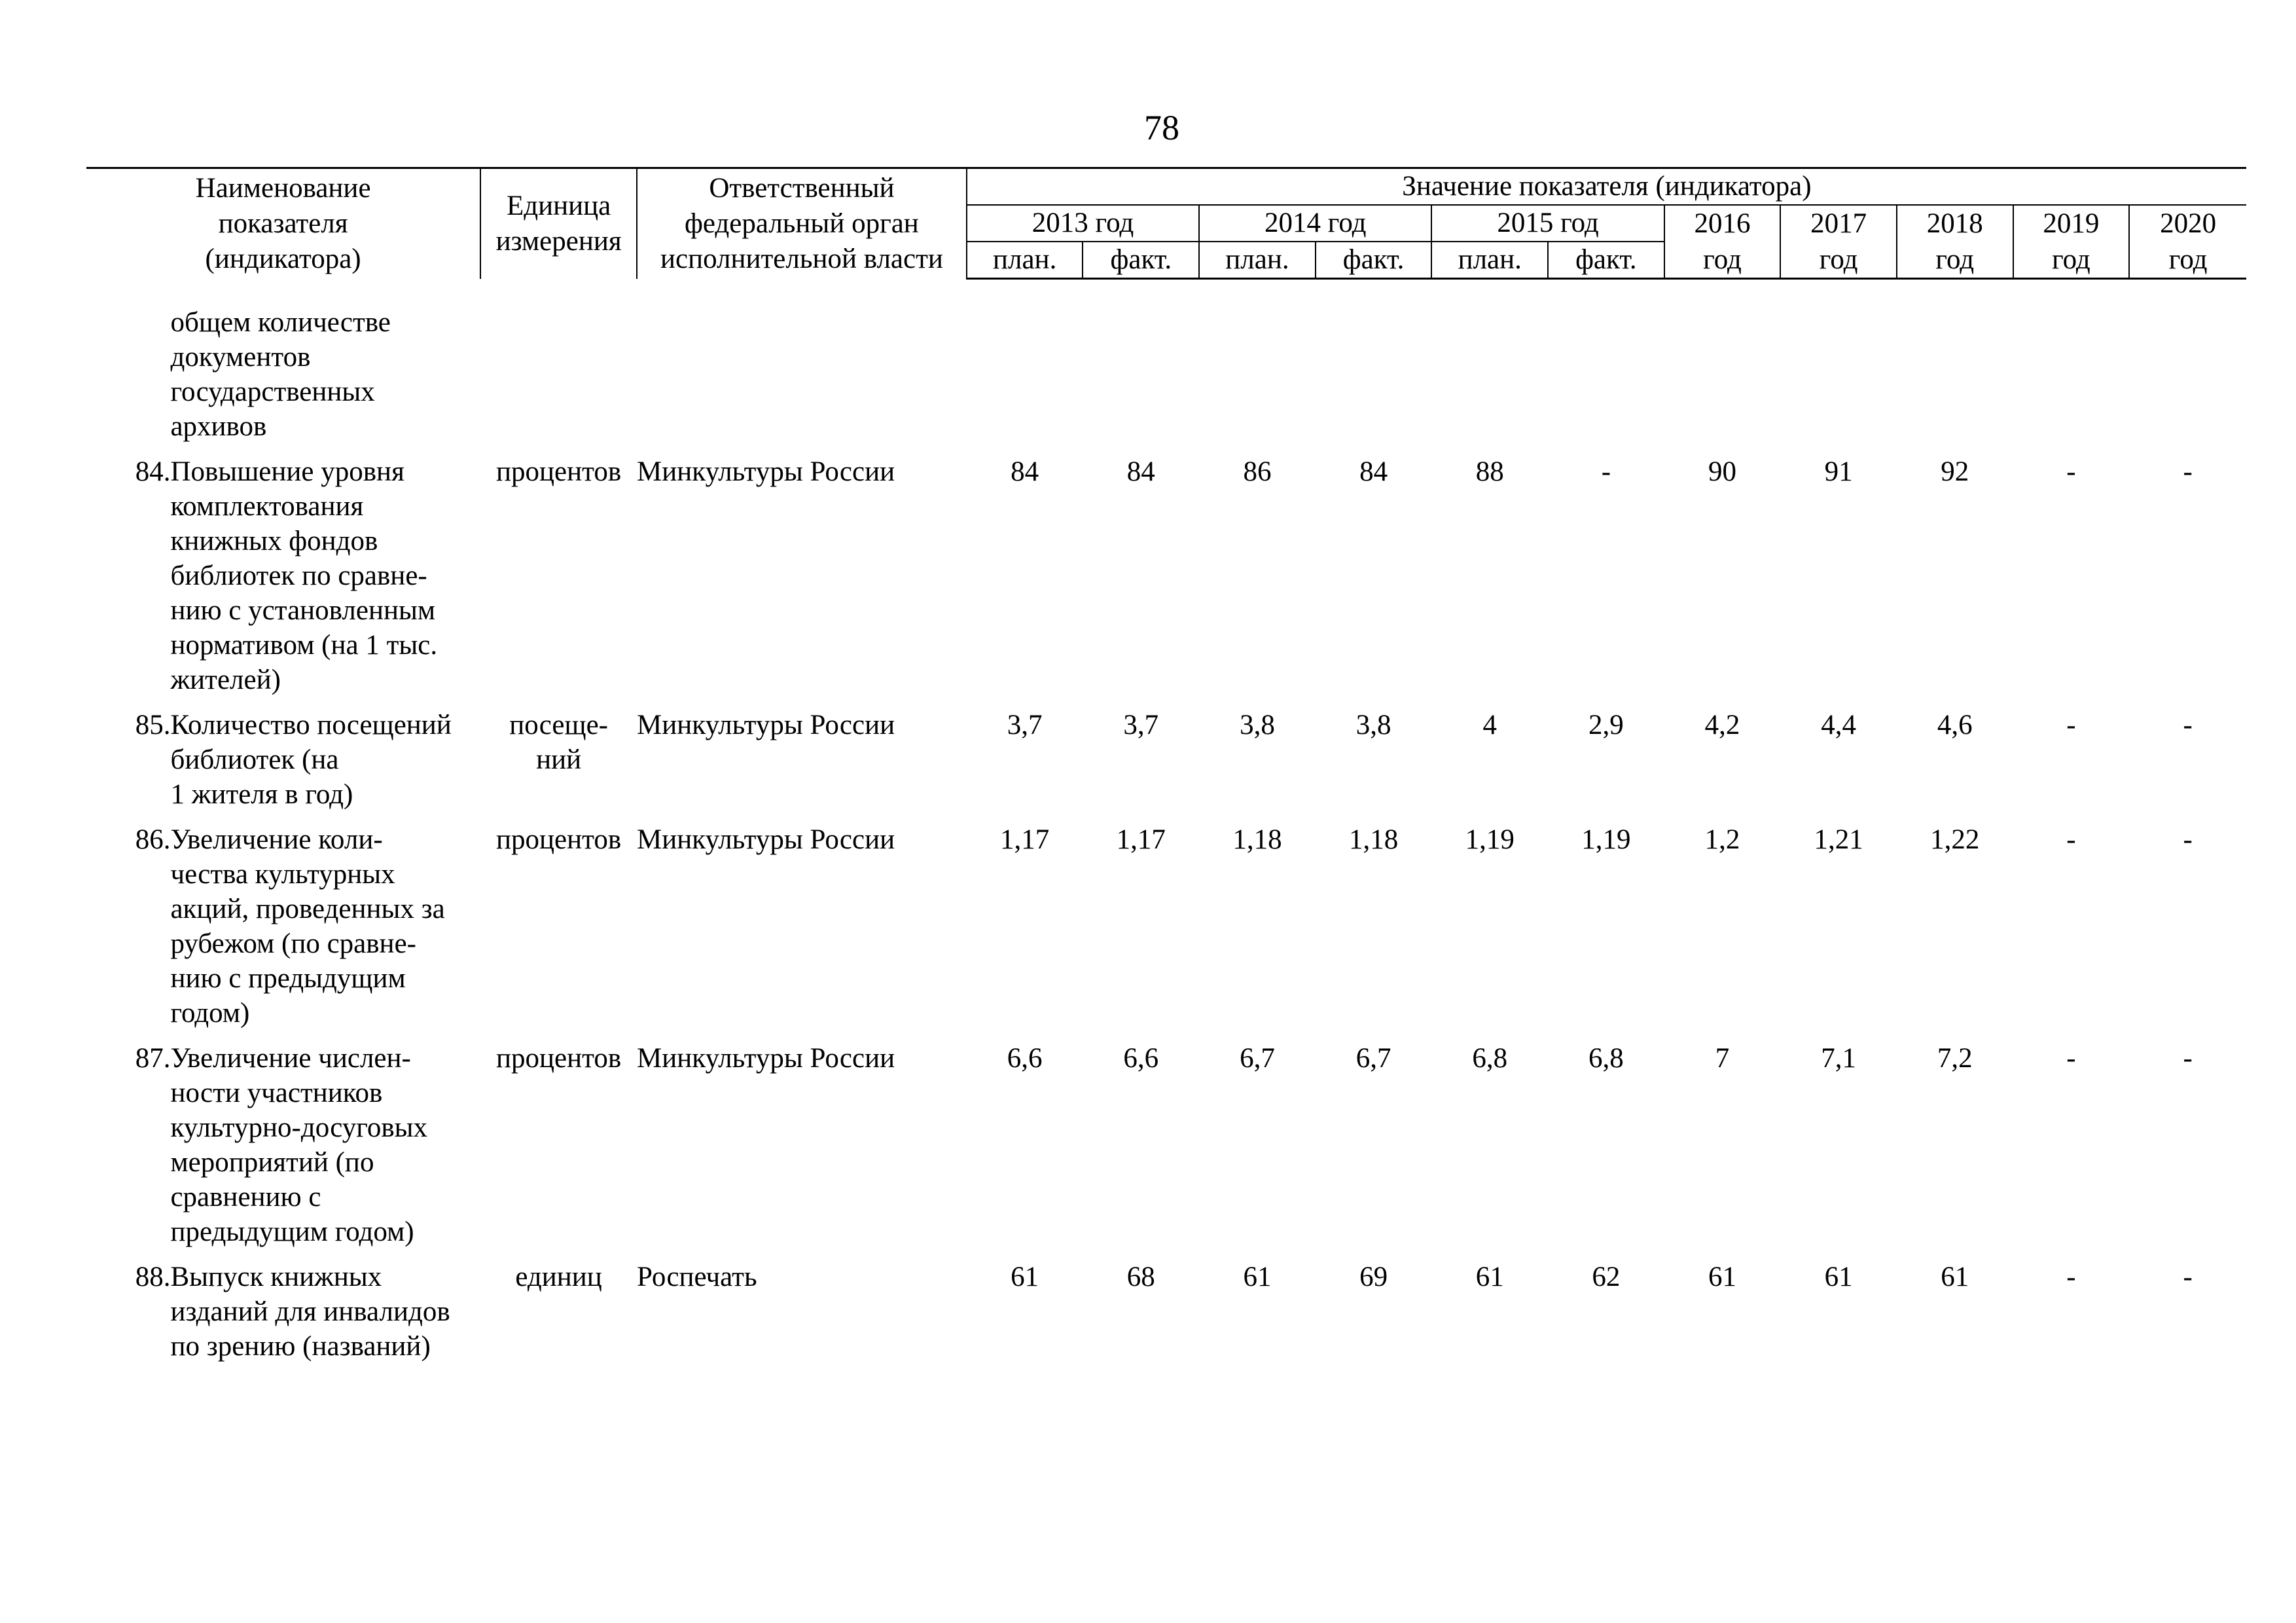 The image size is (2296, 1623). I want to click on header-year-2019: 2019, so click(2071, 223).